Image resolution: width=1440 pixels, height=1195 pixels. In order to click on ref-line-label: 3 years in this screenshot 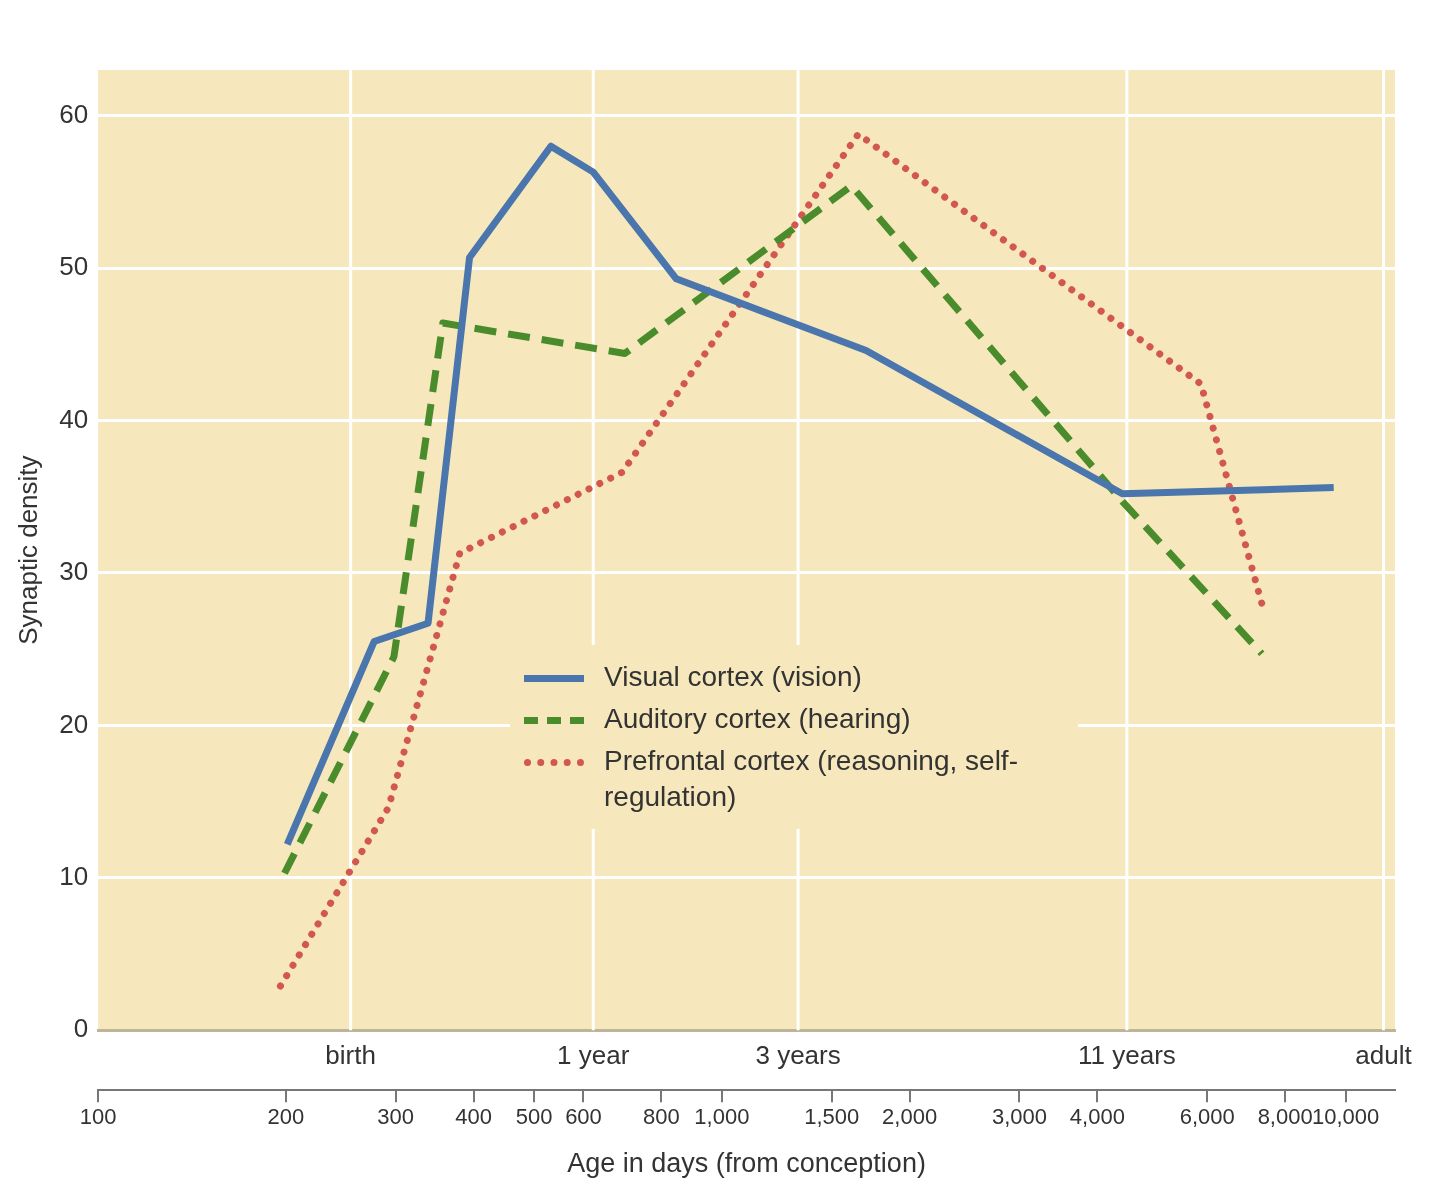, I will do `click(798, 1055)`.